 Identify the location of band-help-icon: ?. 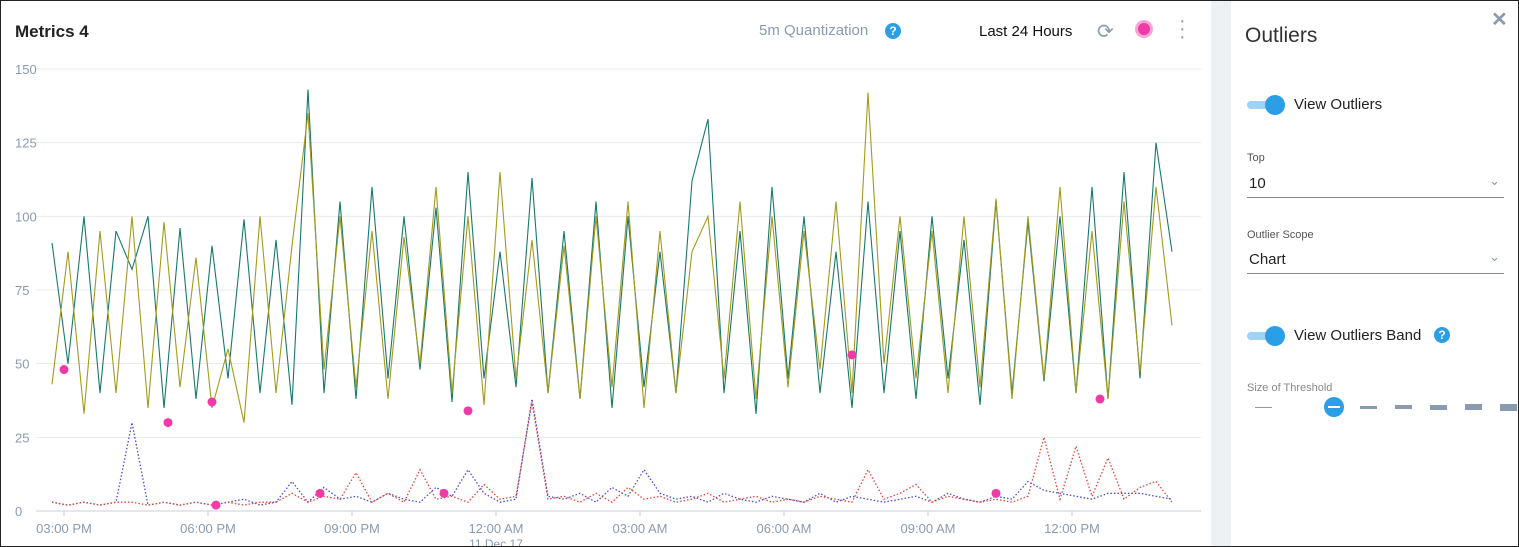
(1442, 335).